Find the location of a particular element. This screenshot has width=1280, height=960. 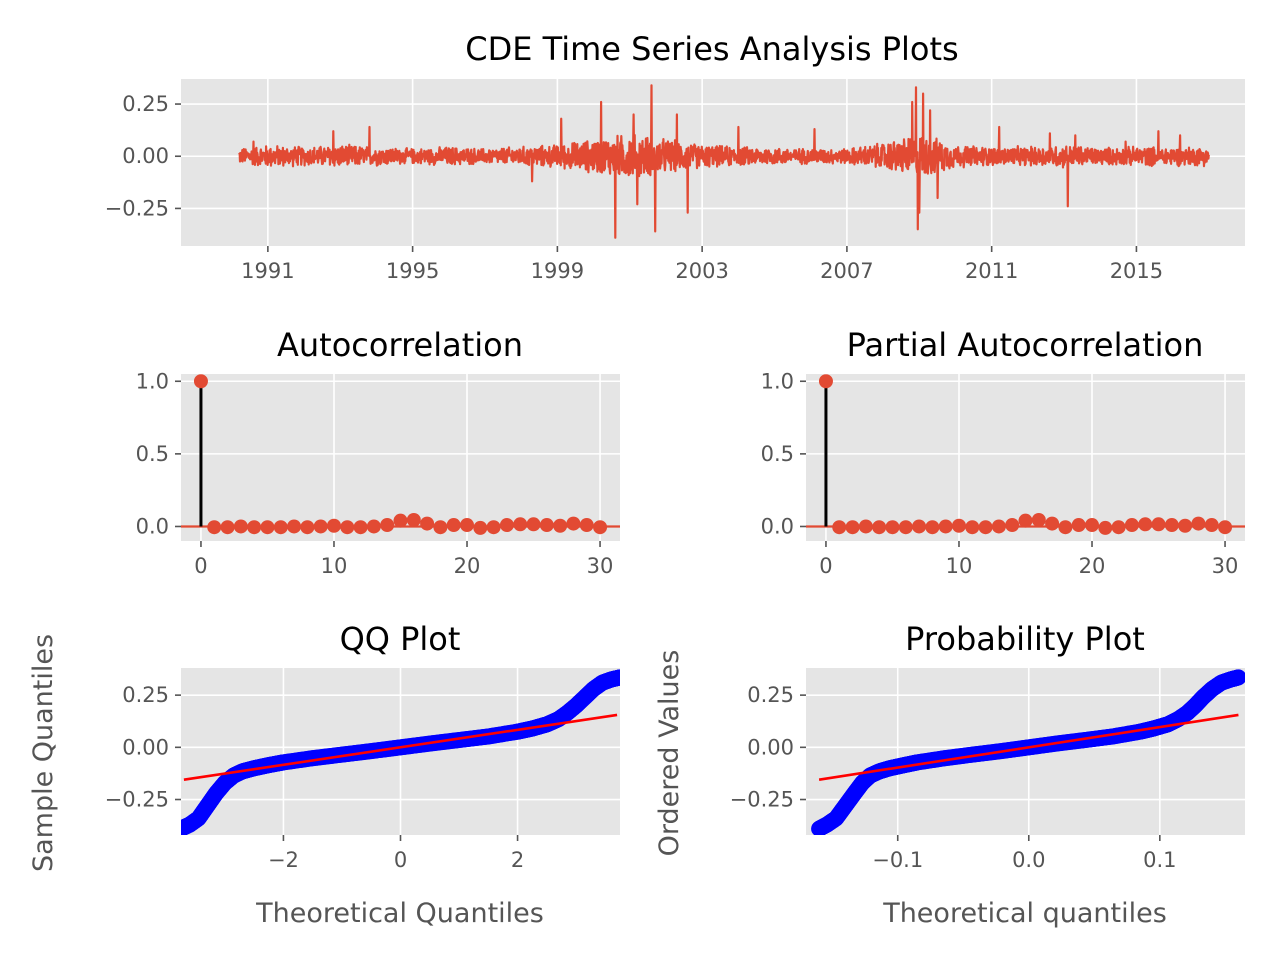

qq-points is located at coordinates (400, 752).